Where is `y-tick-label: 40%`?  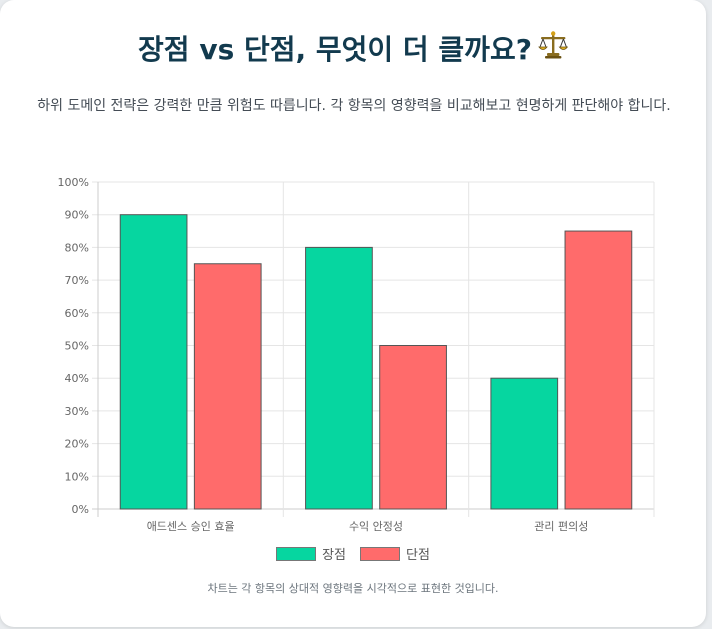
y-tick-label: 40% is located at coordinates (77, 378).